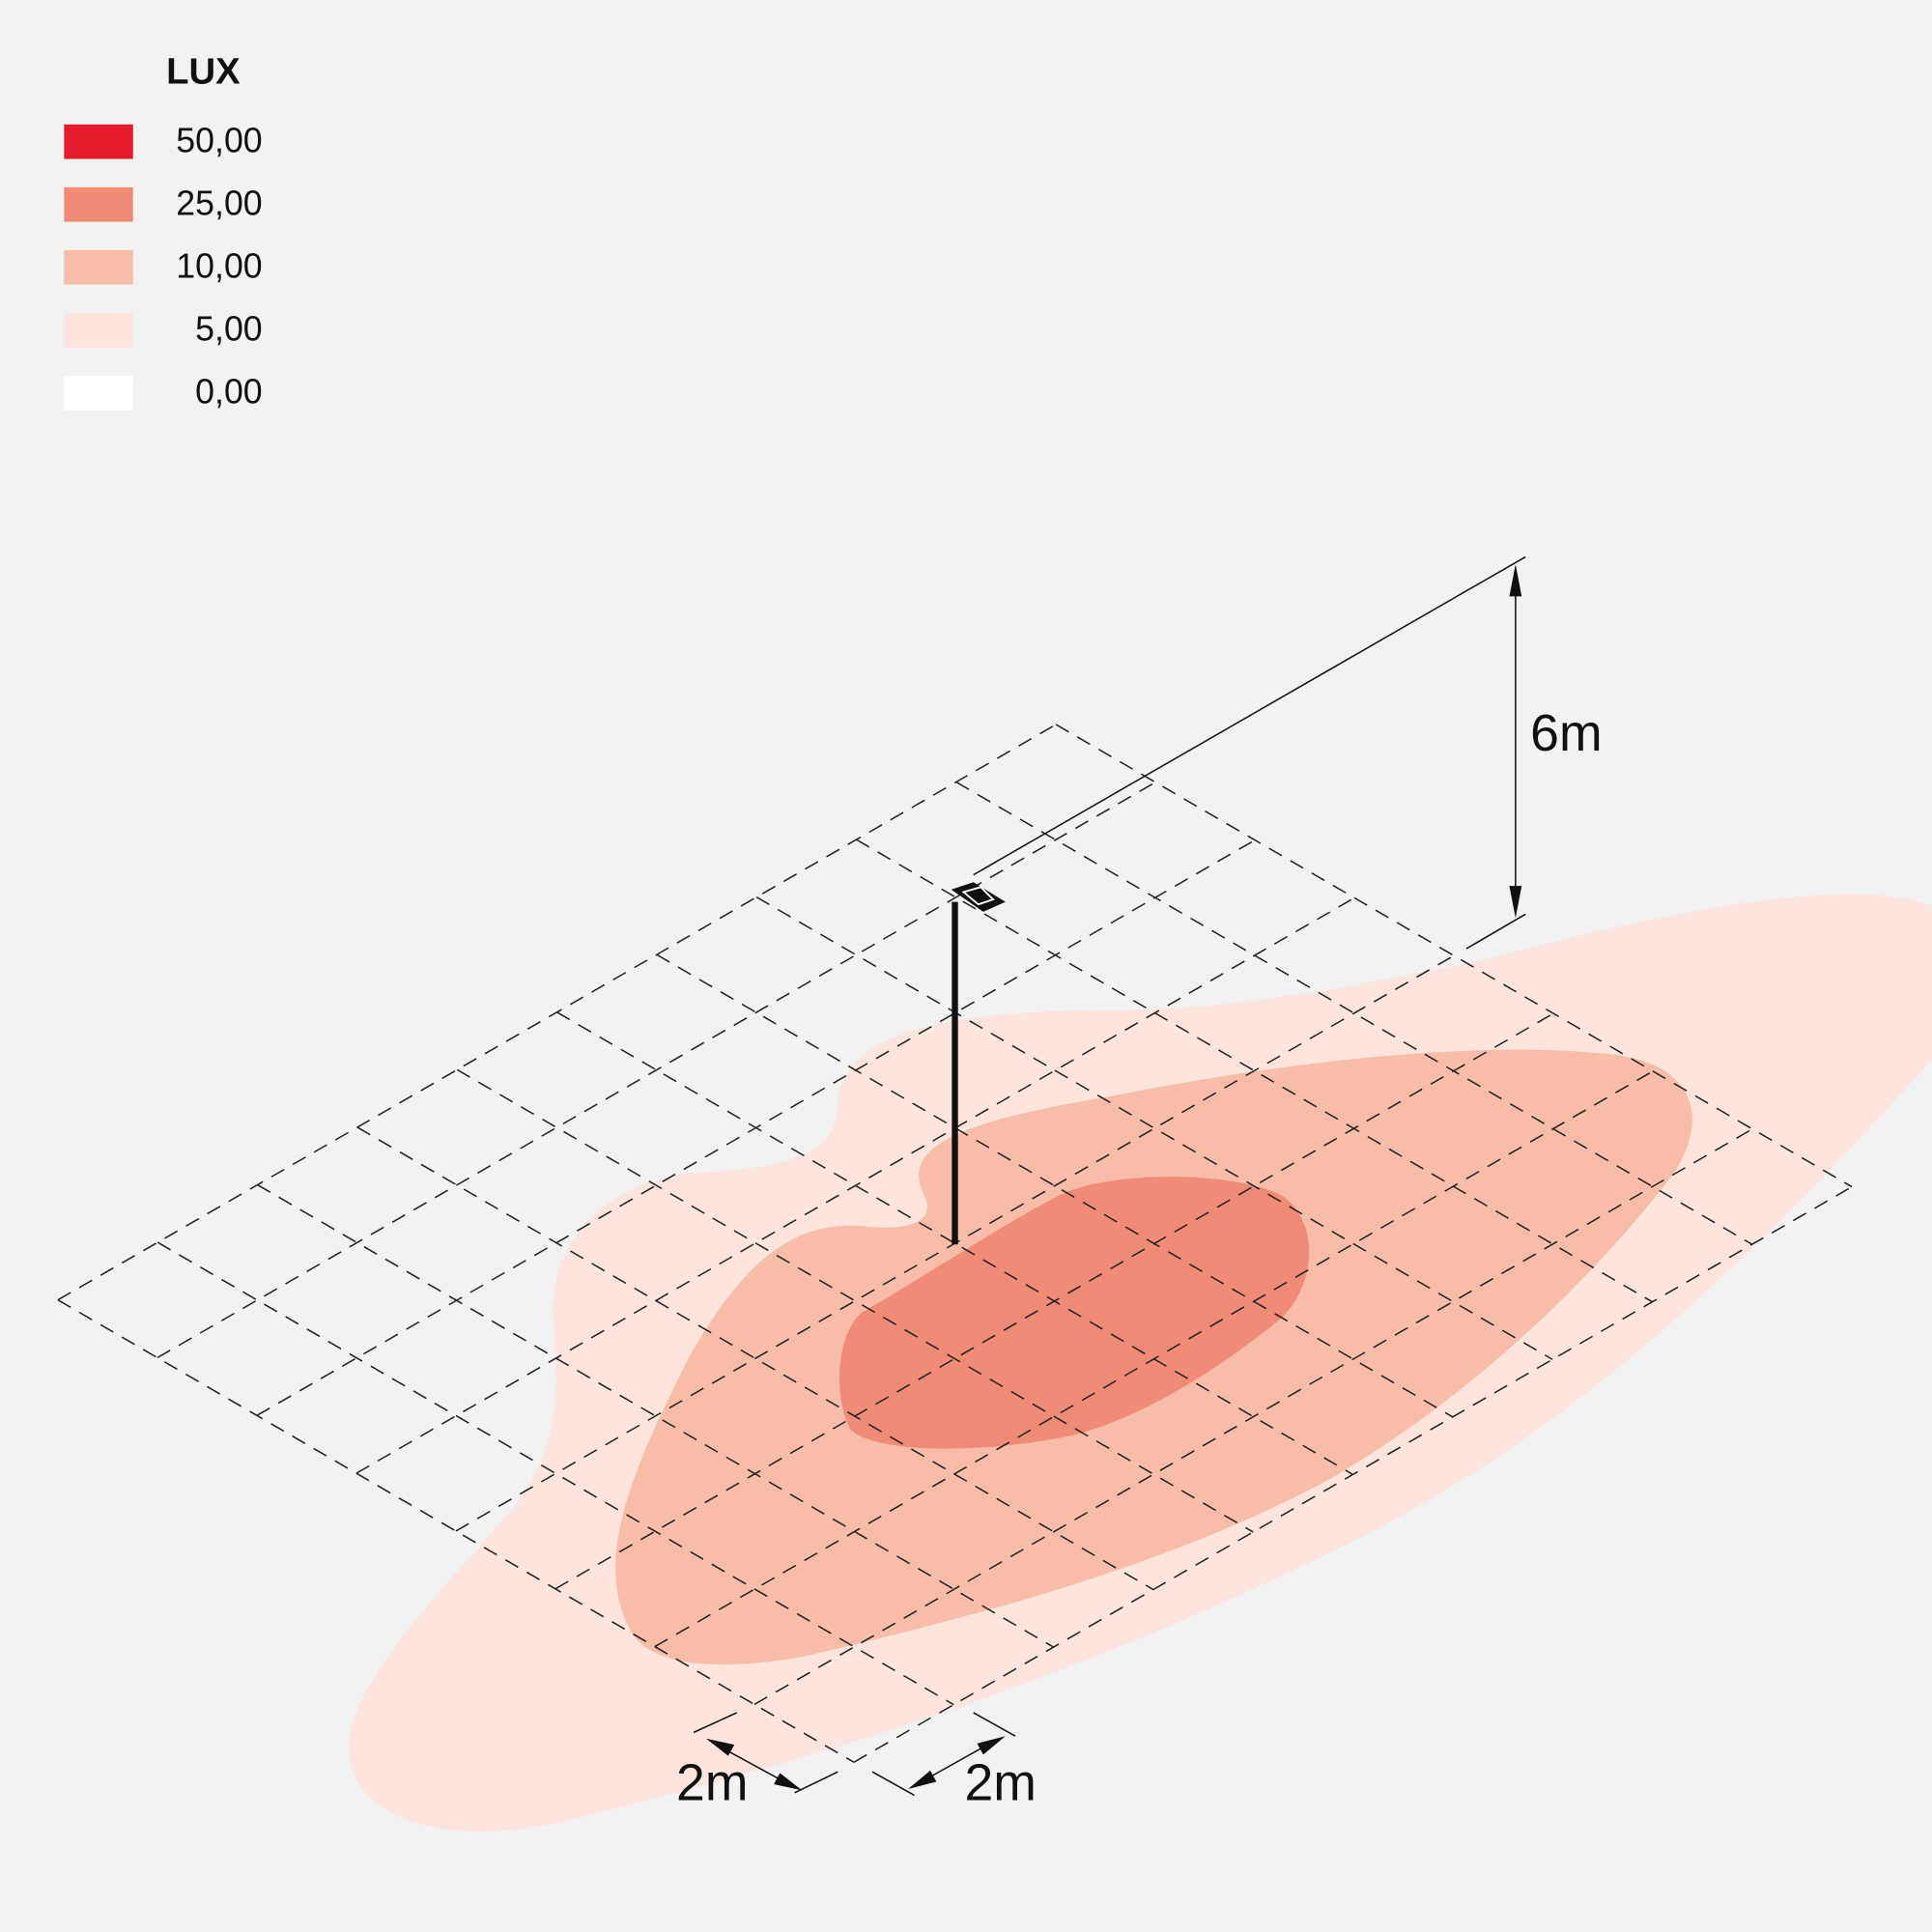 This screenshot has height=1932, width=1932. Describe the element at coordinates (163, 266) in the screenshot. I see `legend: 50,00 25,00 10,00 5,00 0,00` at that location.